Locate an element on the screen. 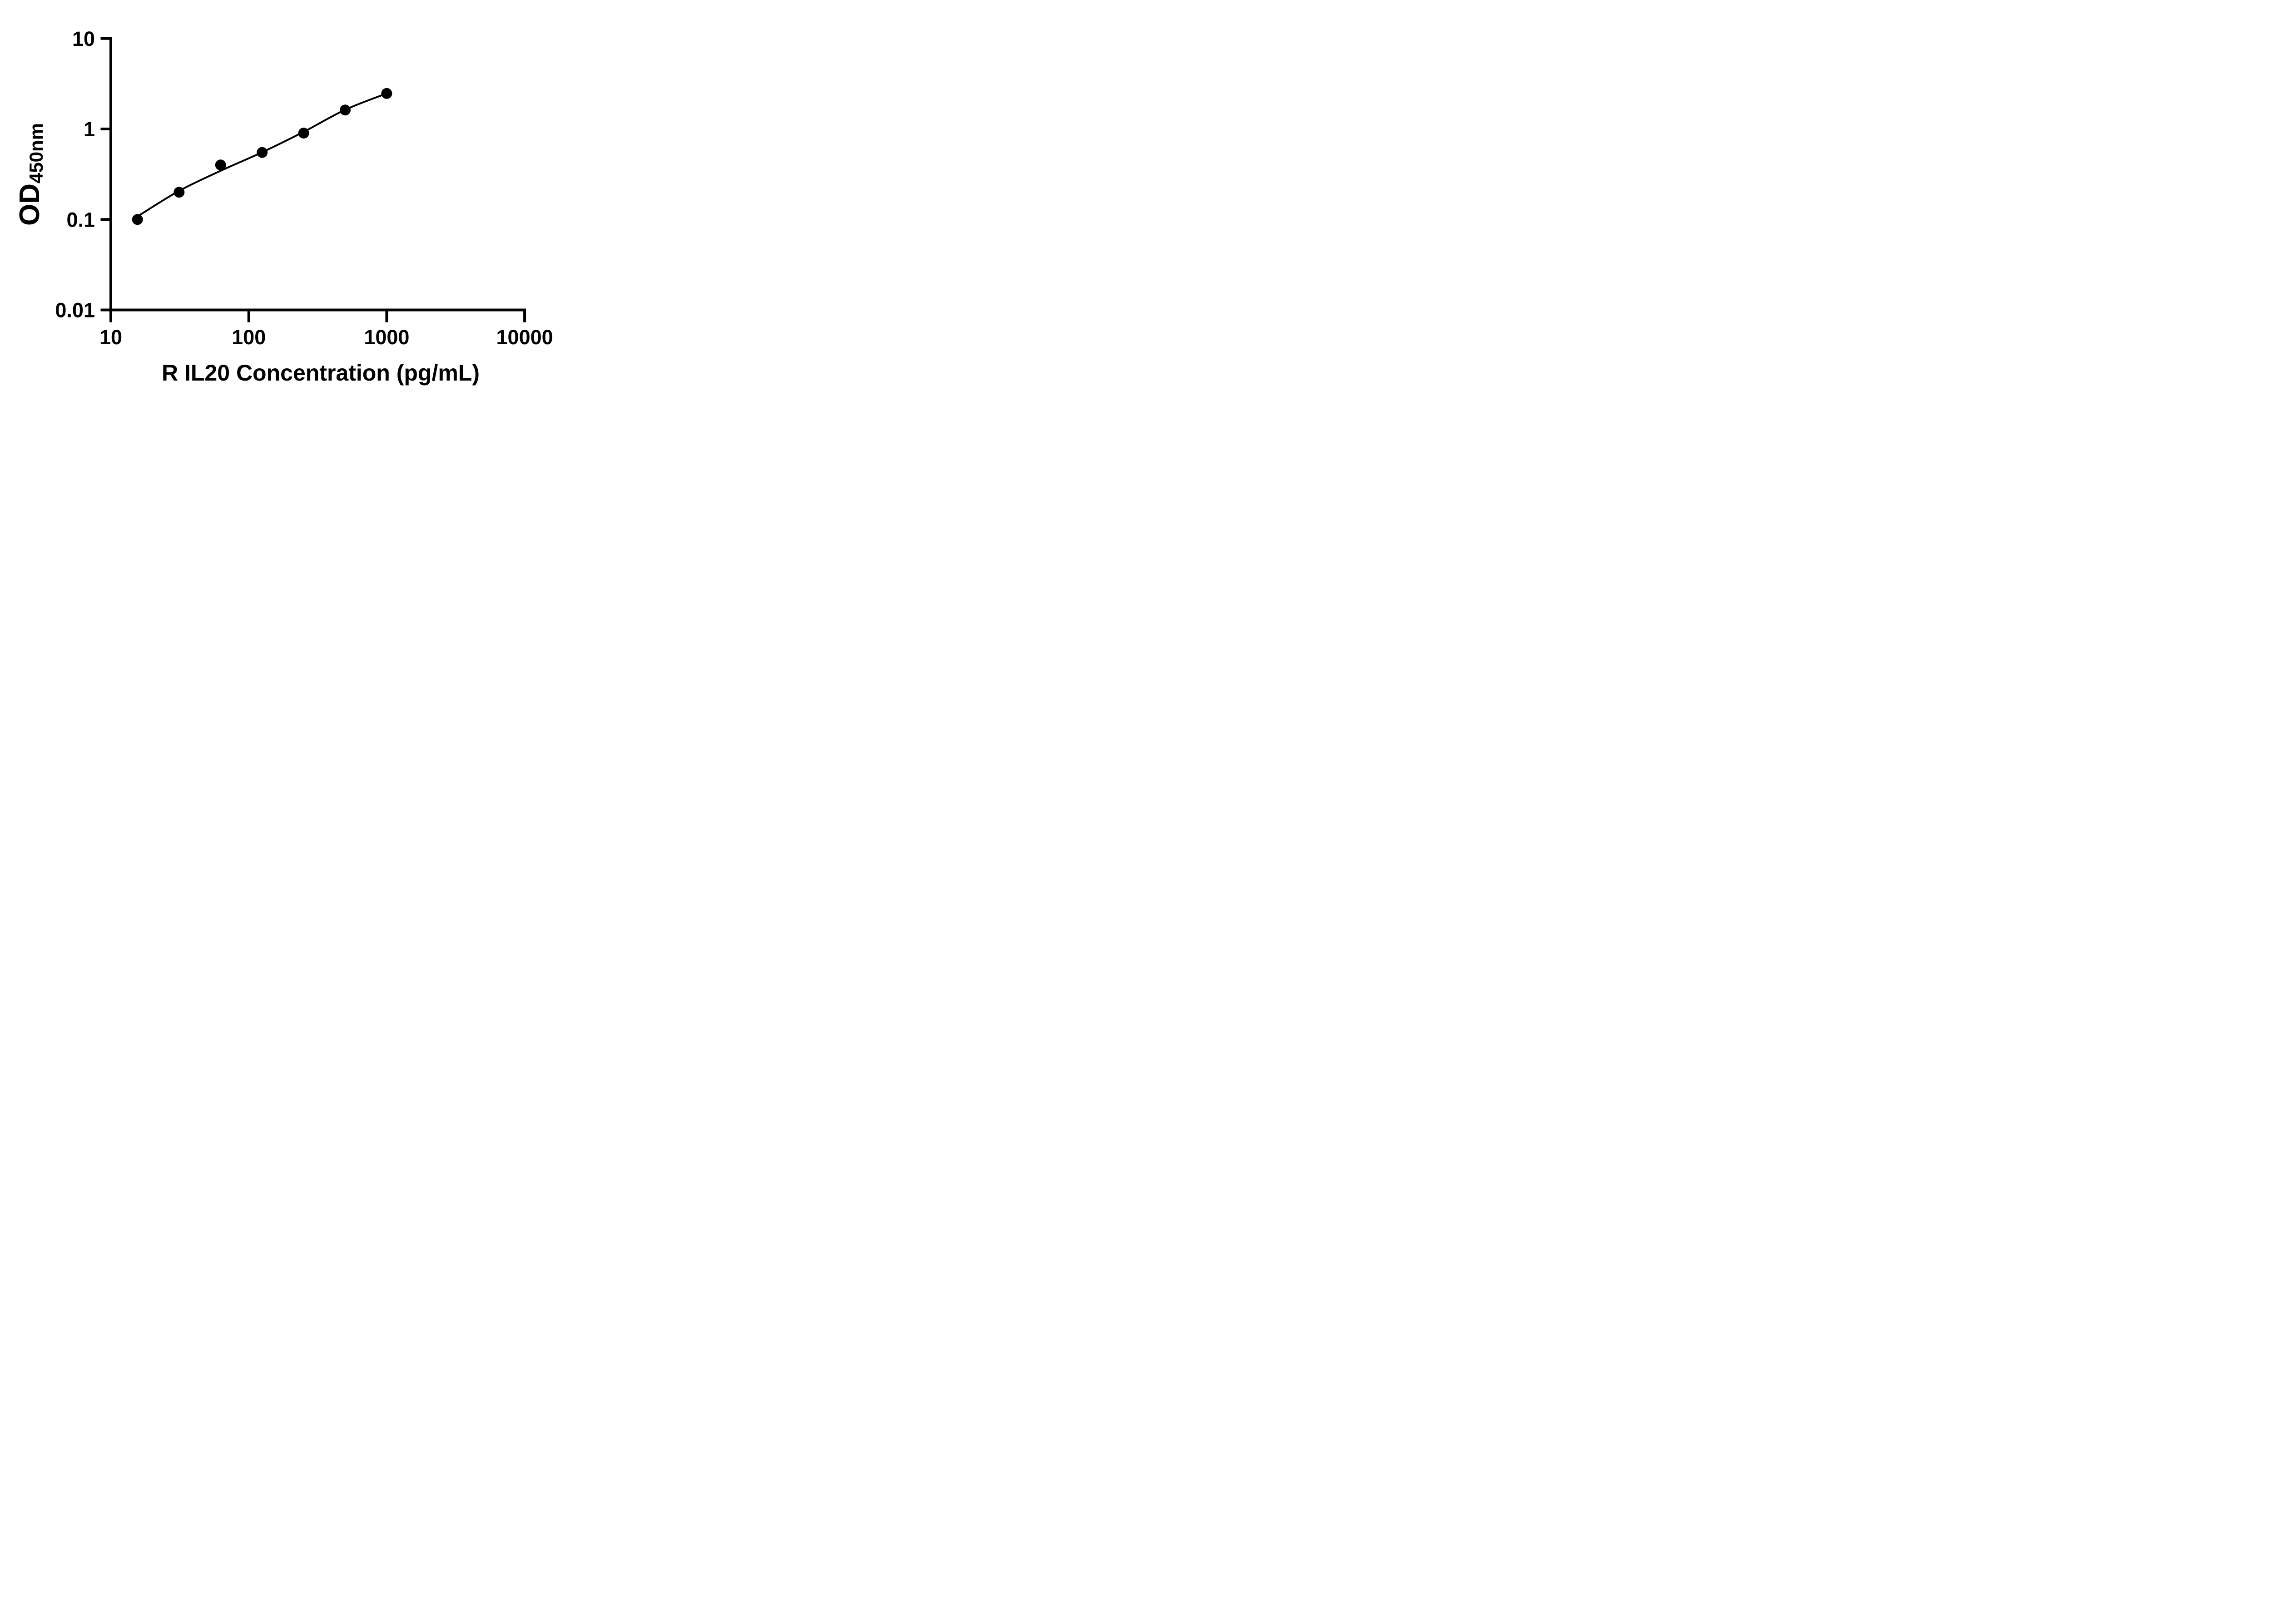 This screenshot has width=2271, height=1624. data-point-markers is located at coordinates (262, 156).